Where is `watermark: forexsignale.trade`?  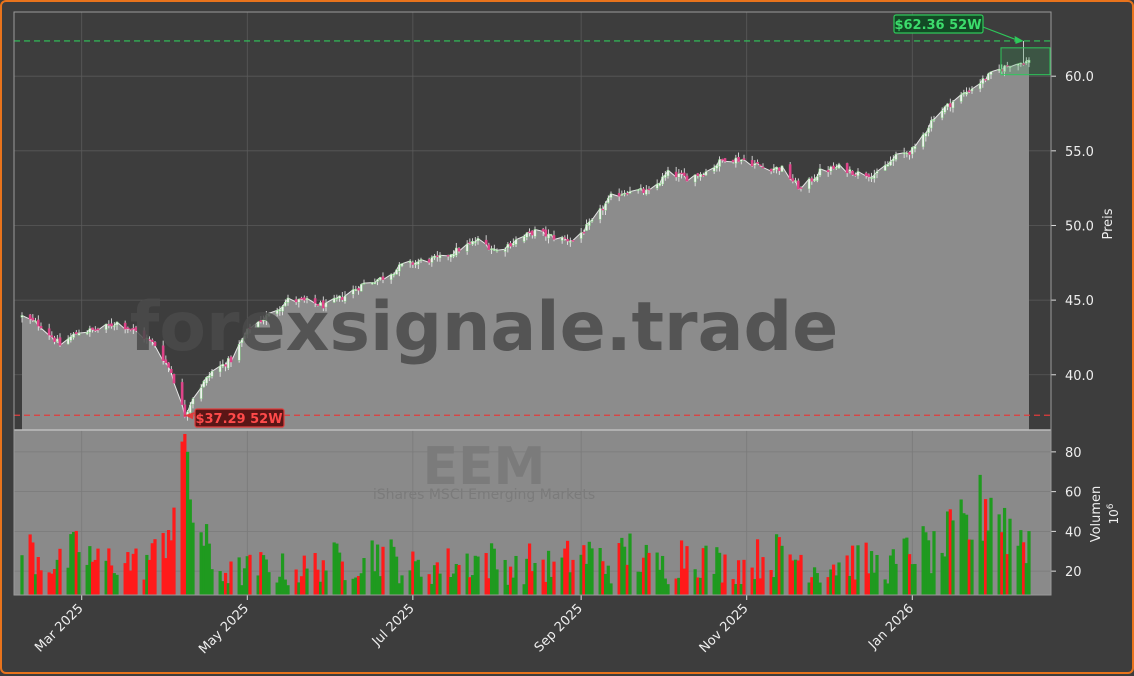 watermark: forexsignale.trade is located at coordinates (484, 327).